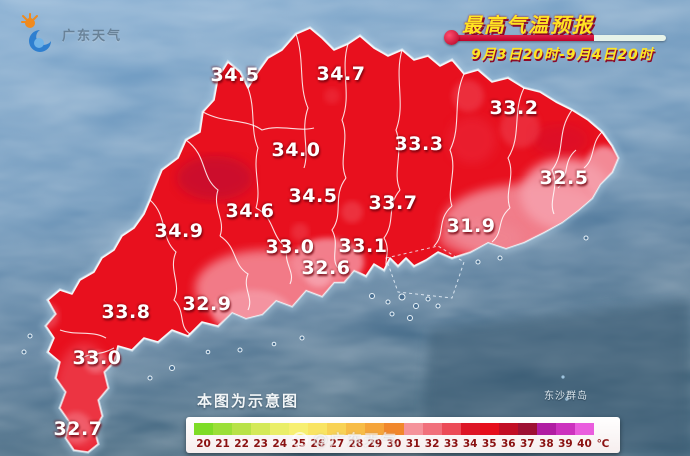 The width and height of the screenshot is (690, 456). Describe the element at coordinates (318, 443) in the screenshot. I see `legend-tick: 26` at that location.